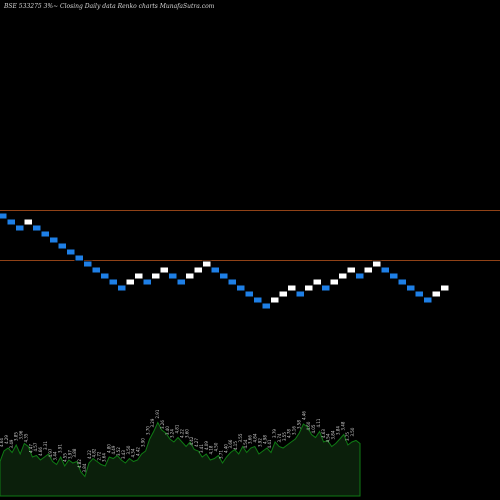 Image resolution: width=500 pixels, height=500 pixels. What do you see at coordinates (245, 443) in the screenshot?
I see `volume-data-label: 4.54` at bounding box center [245, 443].